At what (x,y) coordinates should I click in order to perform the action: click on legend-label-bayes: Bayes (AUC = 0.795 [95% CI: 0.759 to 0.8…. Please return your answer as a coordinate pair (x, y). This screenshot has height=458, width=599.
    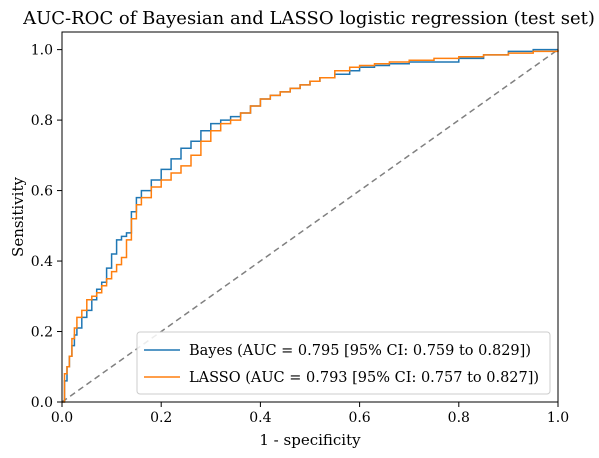
    Looking at the image, I should click on (360, 351).